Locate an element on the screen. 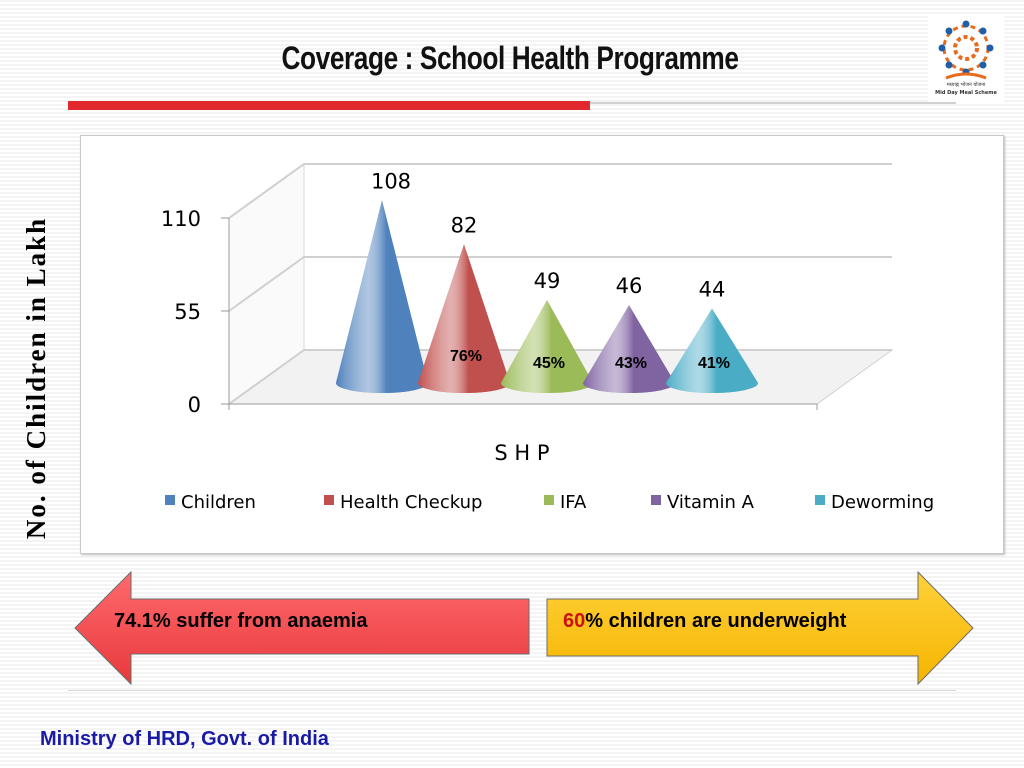 The image size is (1024, 768). anaemia-callout-text: 74.1% suffer from anaemia is located at coordinates (241, 621).